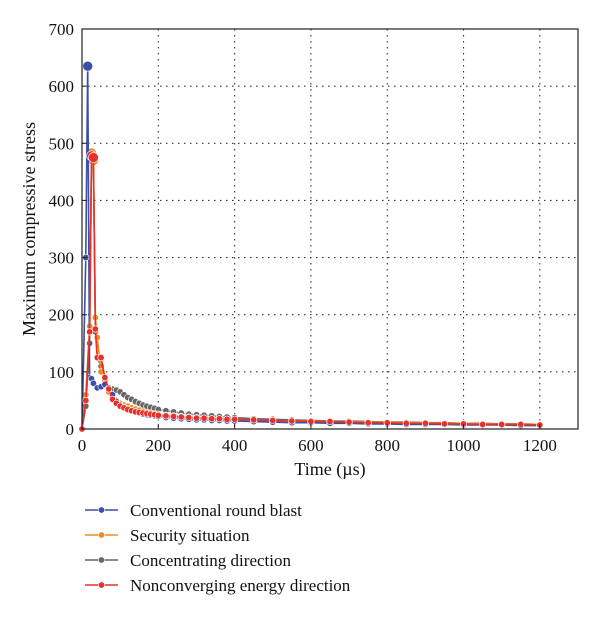 The image size is (600, 623). Describe the element at coordinates (159, 445) in the screenshot. I see `x-tick-label: 200` at that location.